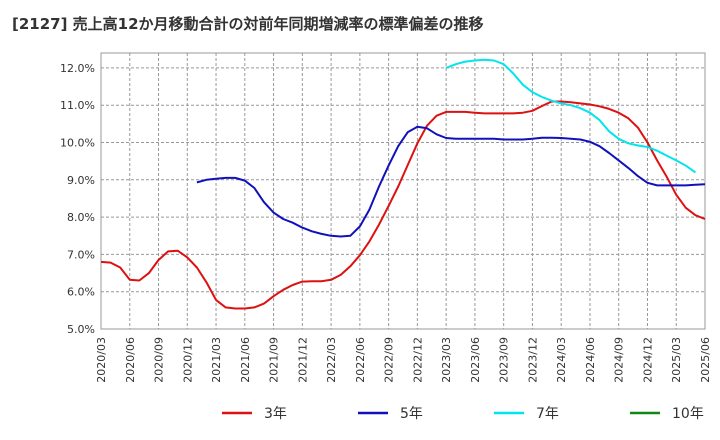  Describe the element at coordinates (77, 105) in the screenshot. I see `y-tick-label: 11.0%` at that location.